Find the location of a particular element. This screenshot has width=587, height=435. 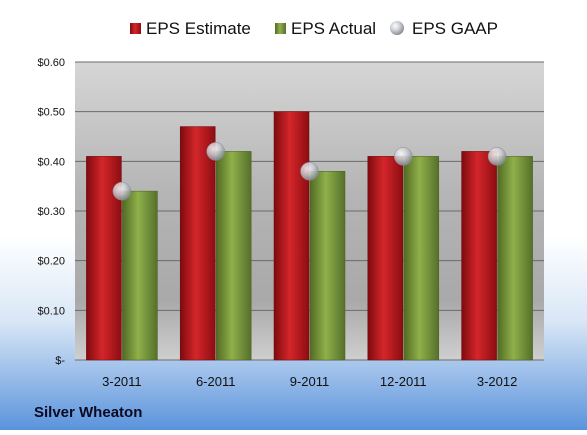

y-axis: $- $0.10 $0.20 $0.30 $0.40 $0.50 $0.60 is located at coordinates (51, 212).